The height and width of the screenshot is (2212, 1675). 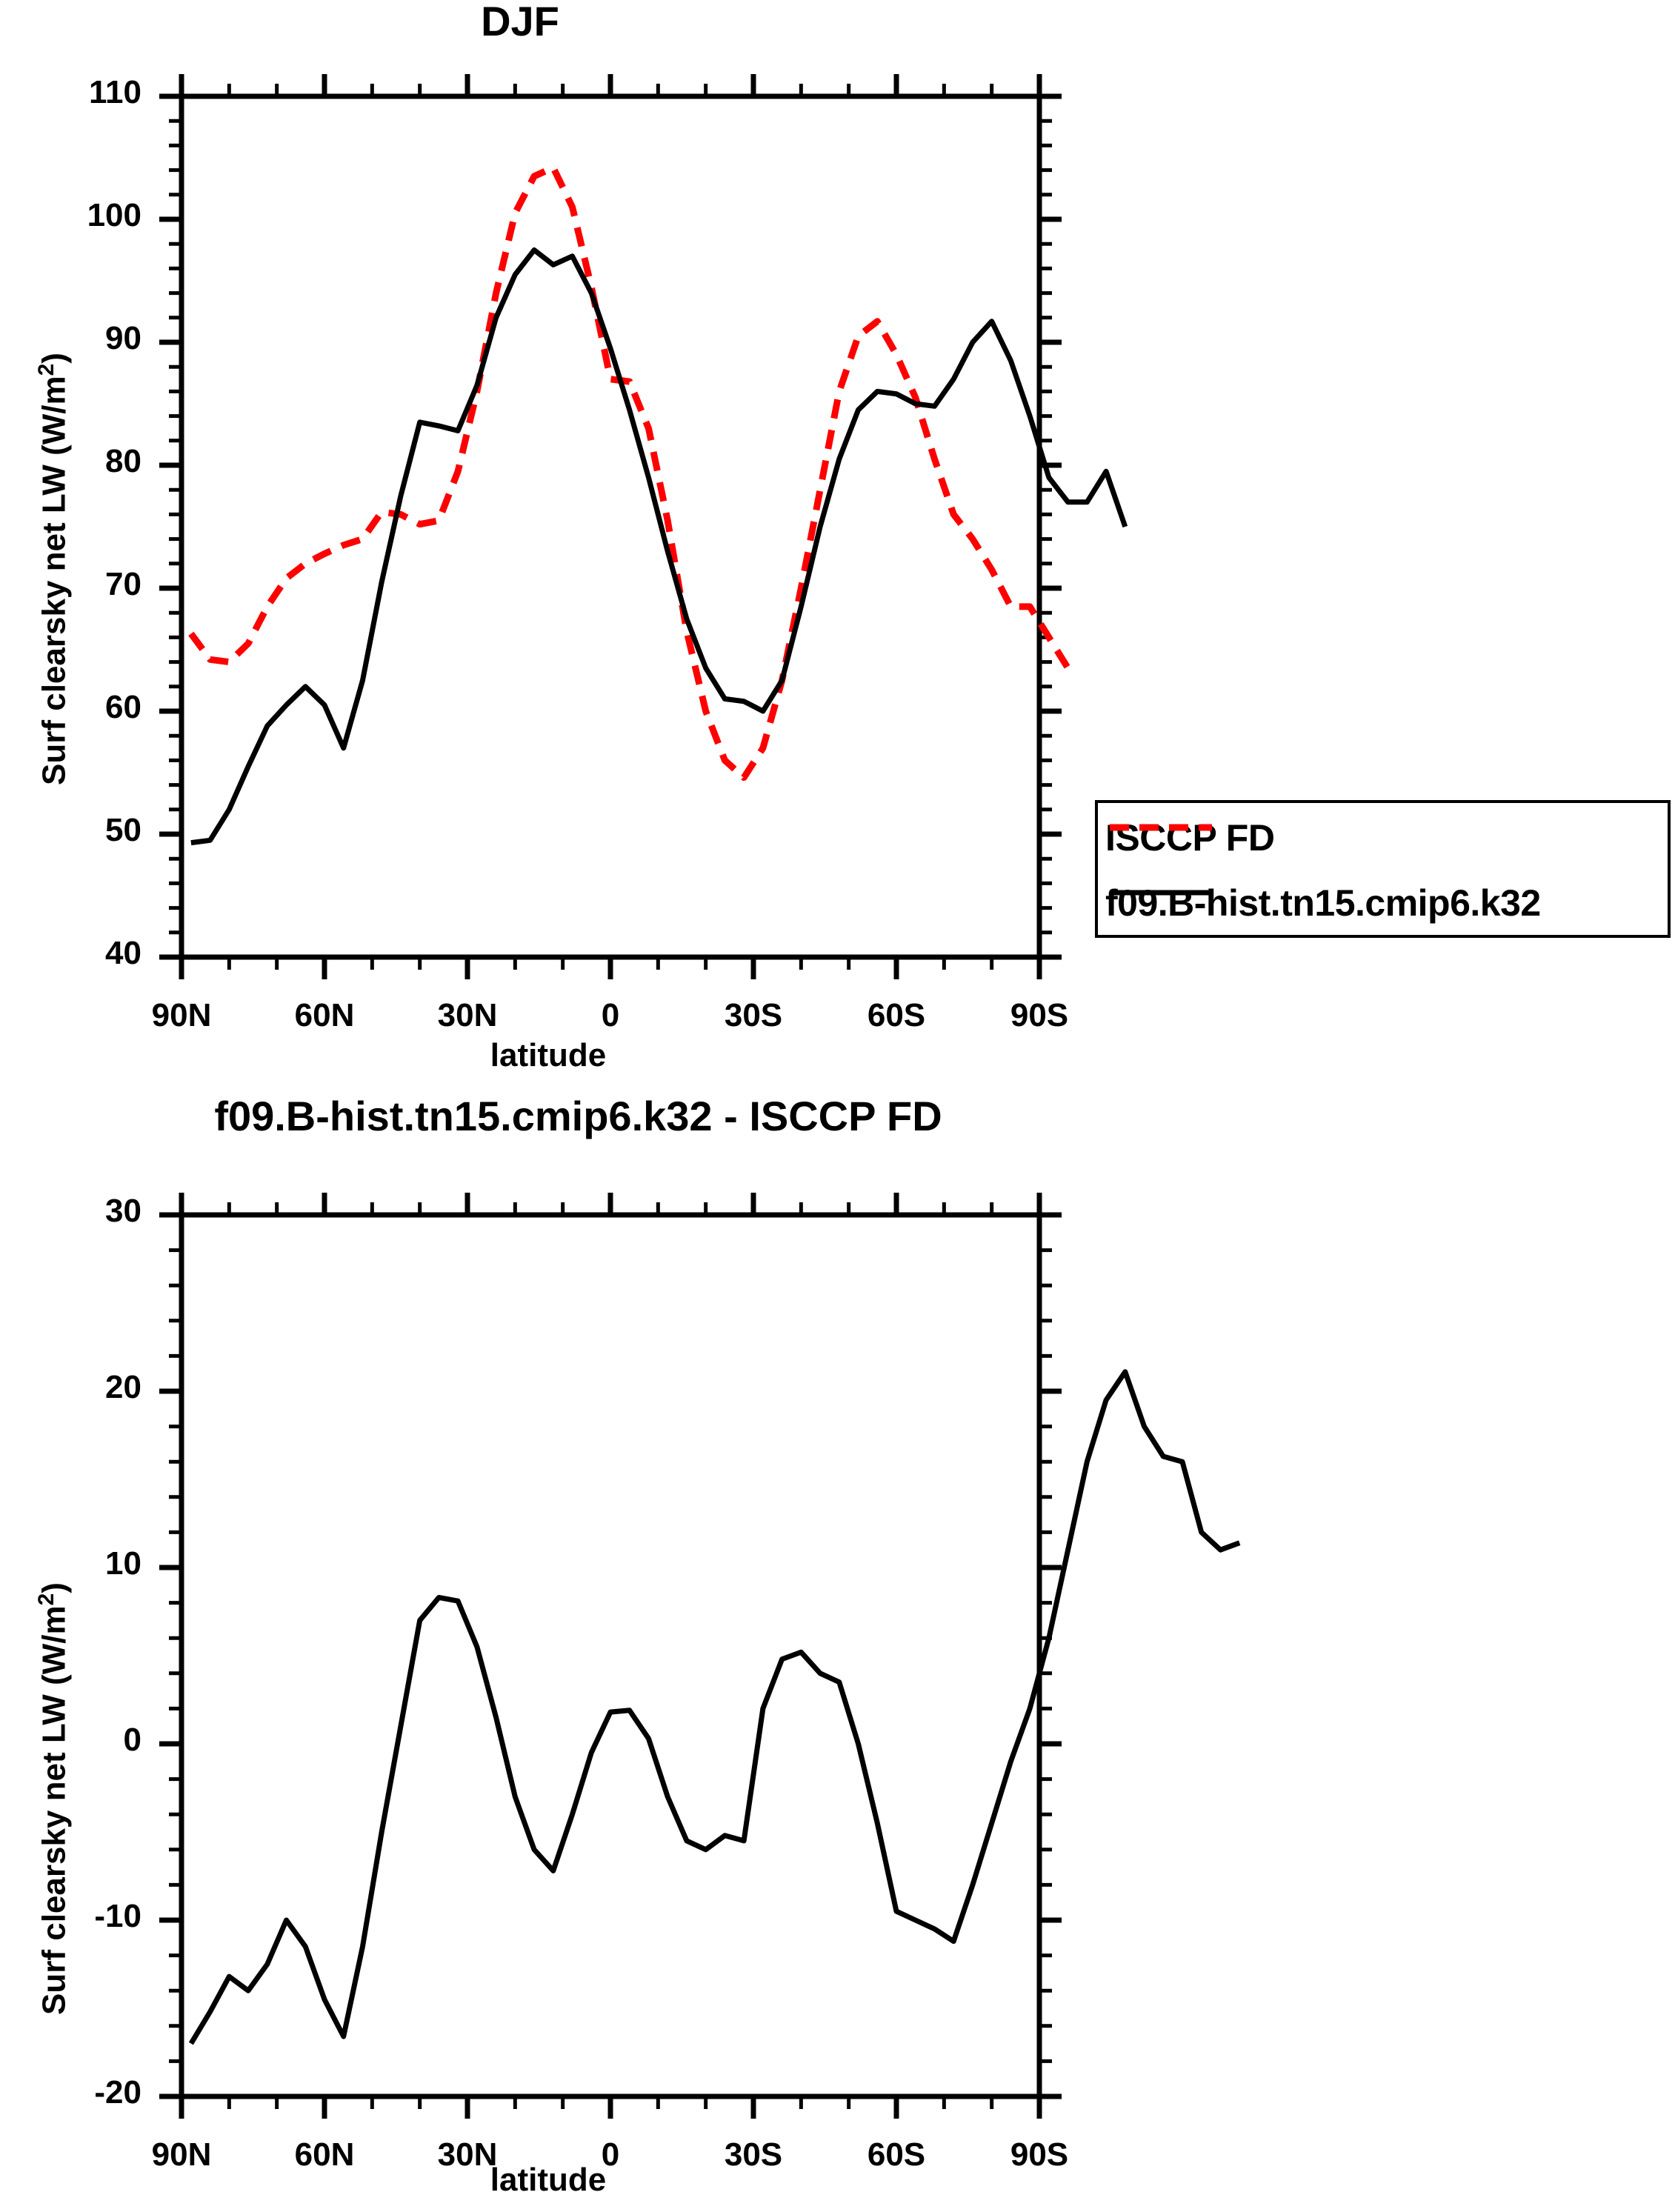 What do you see at coordinates (123, 1387) in the screenshot?
I see `bottom-ytick-label: 20` at bounding box center [123, 1387].